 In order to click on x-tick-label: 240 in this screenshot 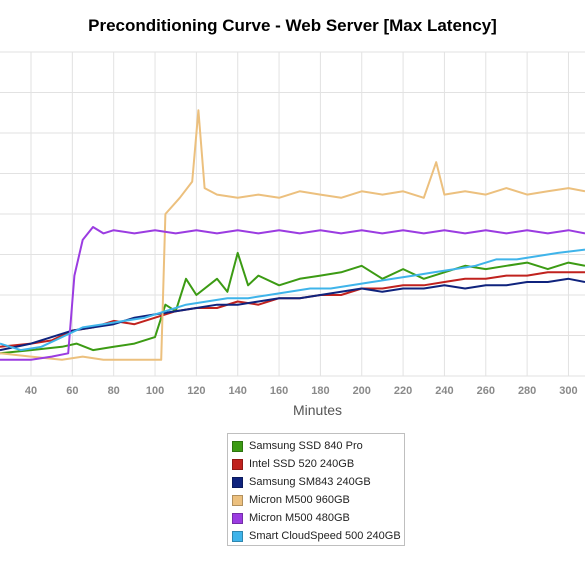, I will do `click(444, 391)`.